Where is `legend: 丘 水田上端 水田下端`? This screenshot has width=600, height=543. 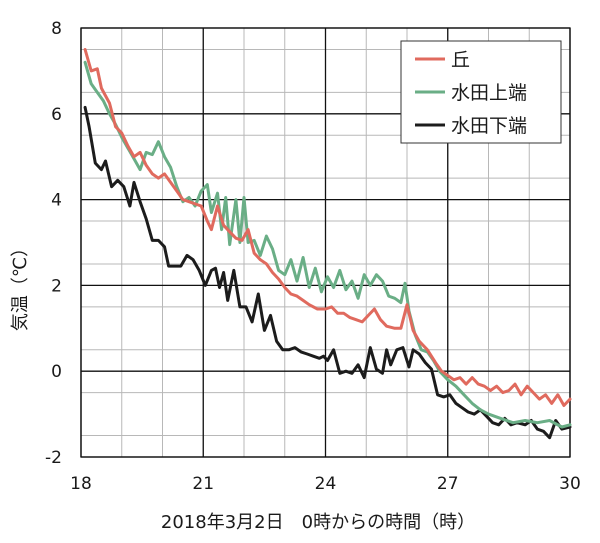 legend: 丘 水田上端 水田下端 is located at coordinates (481, 92).